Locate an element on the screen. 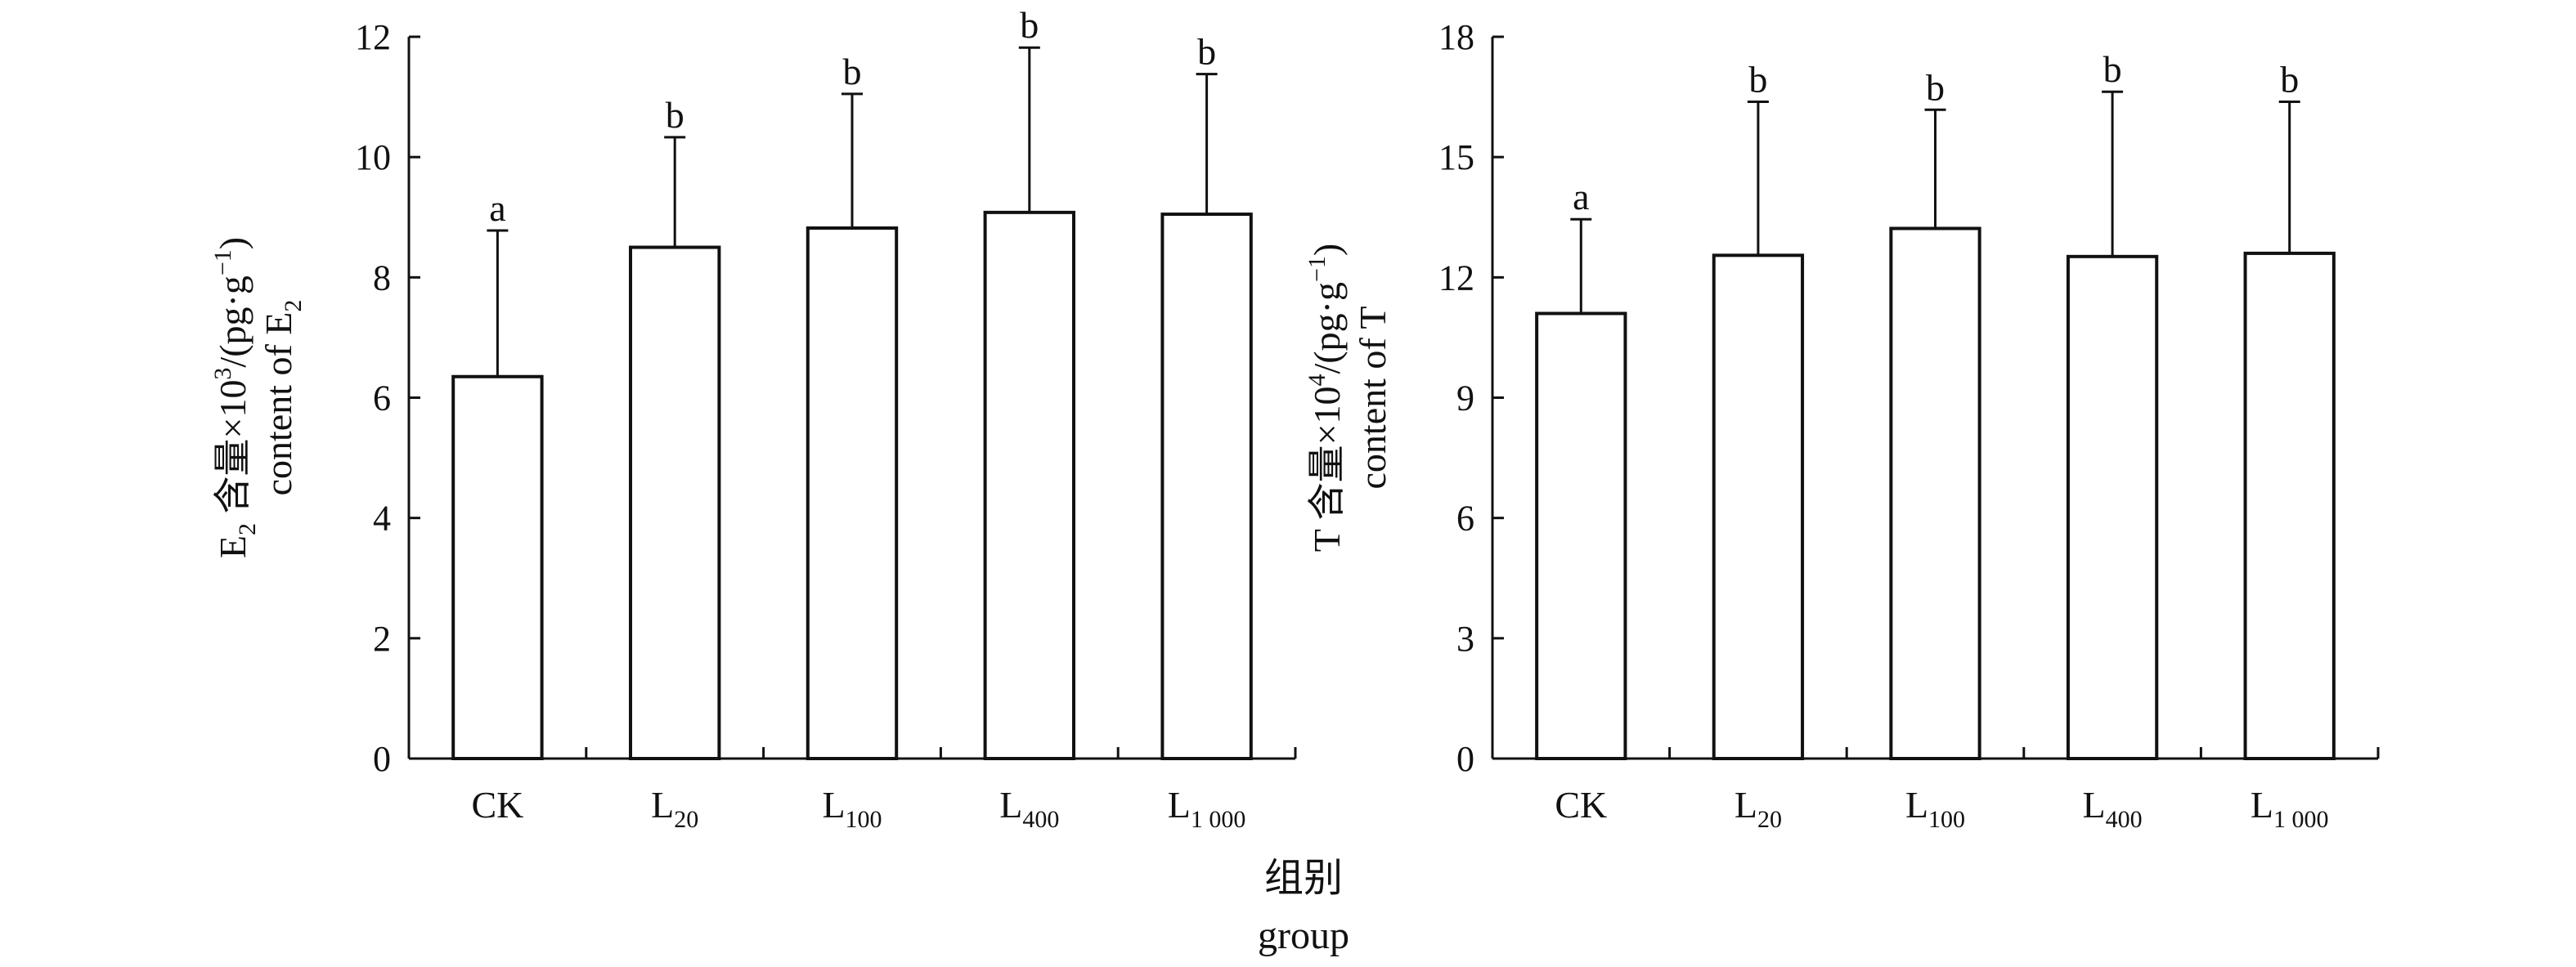 The width and height of the screenshot is (2576, 967). y-tick-label: 15 is located at coordinates (1456, 157).